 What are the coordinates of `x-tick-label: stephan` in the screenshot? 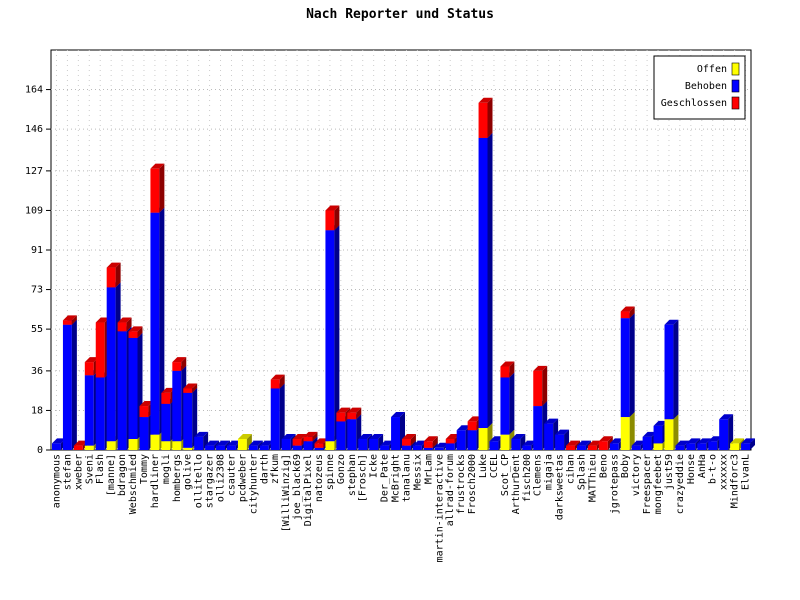 It's located at (352, 475).